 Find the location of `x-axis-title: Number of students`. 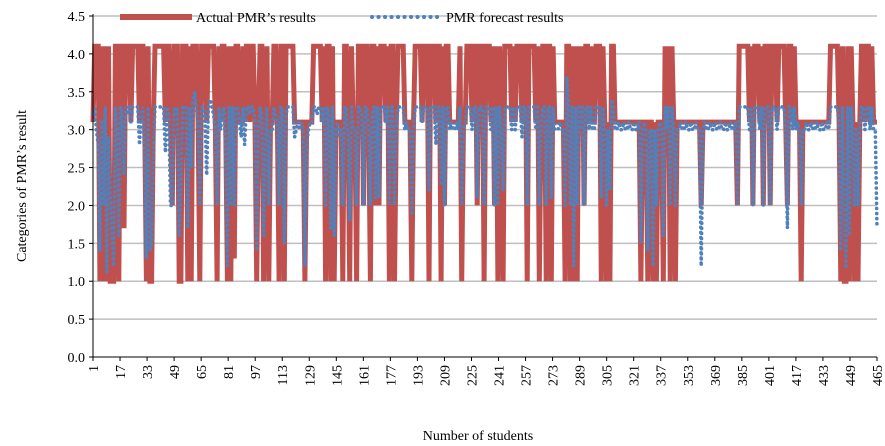

x-axis-title: Number of students is located at coordinates (478, 436).